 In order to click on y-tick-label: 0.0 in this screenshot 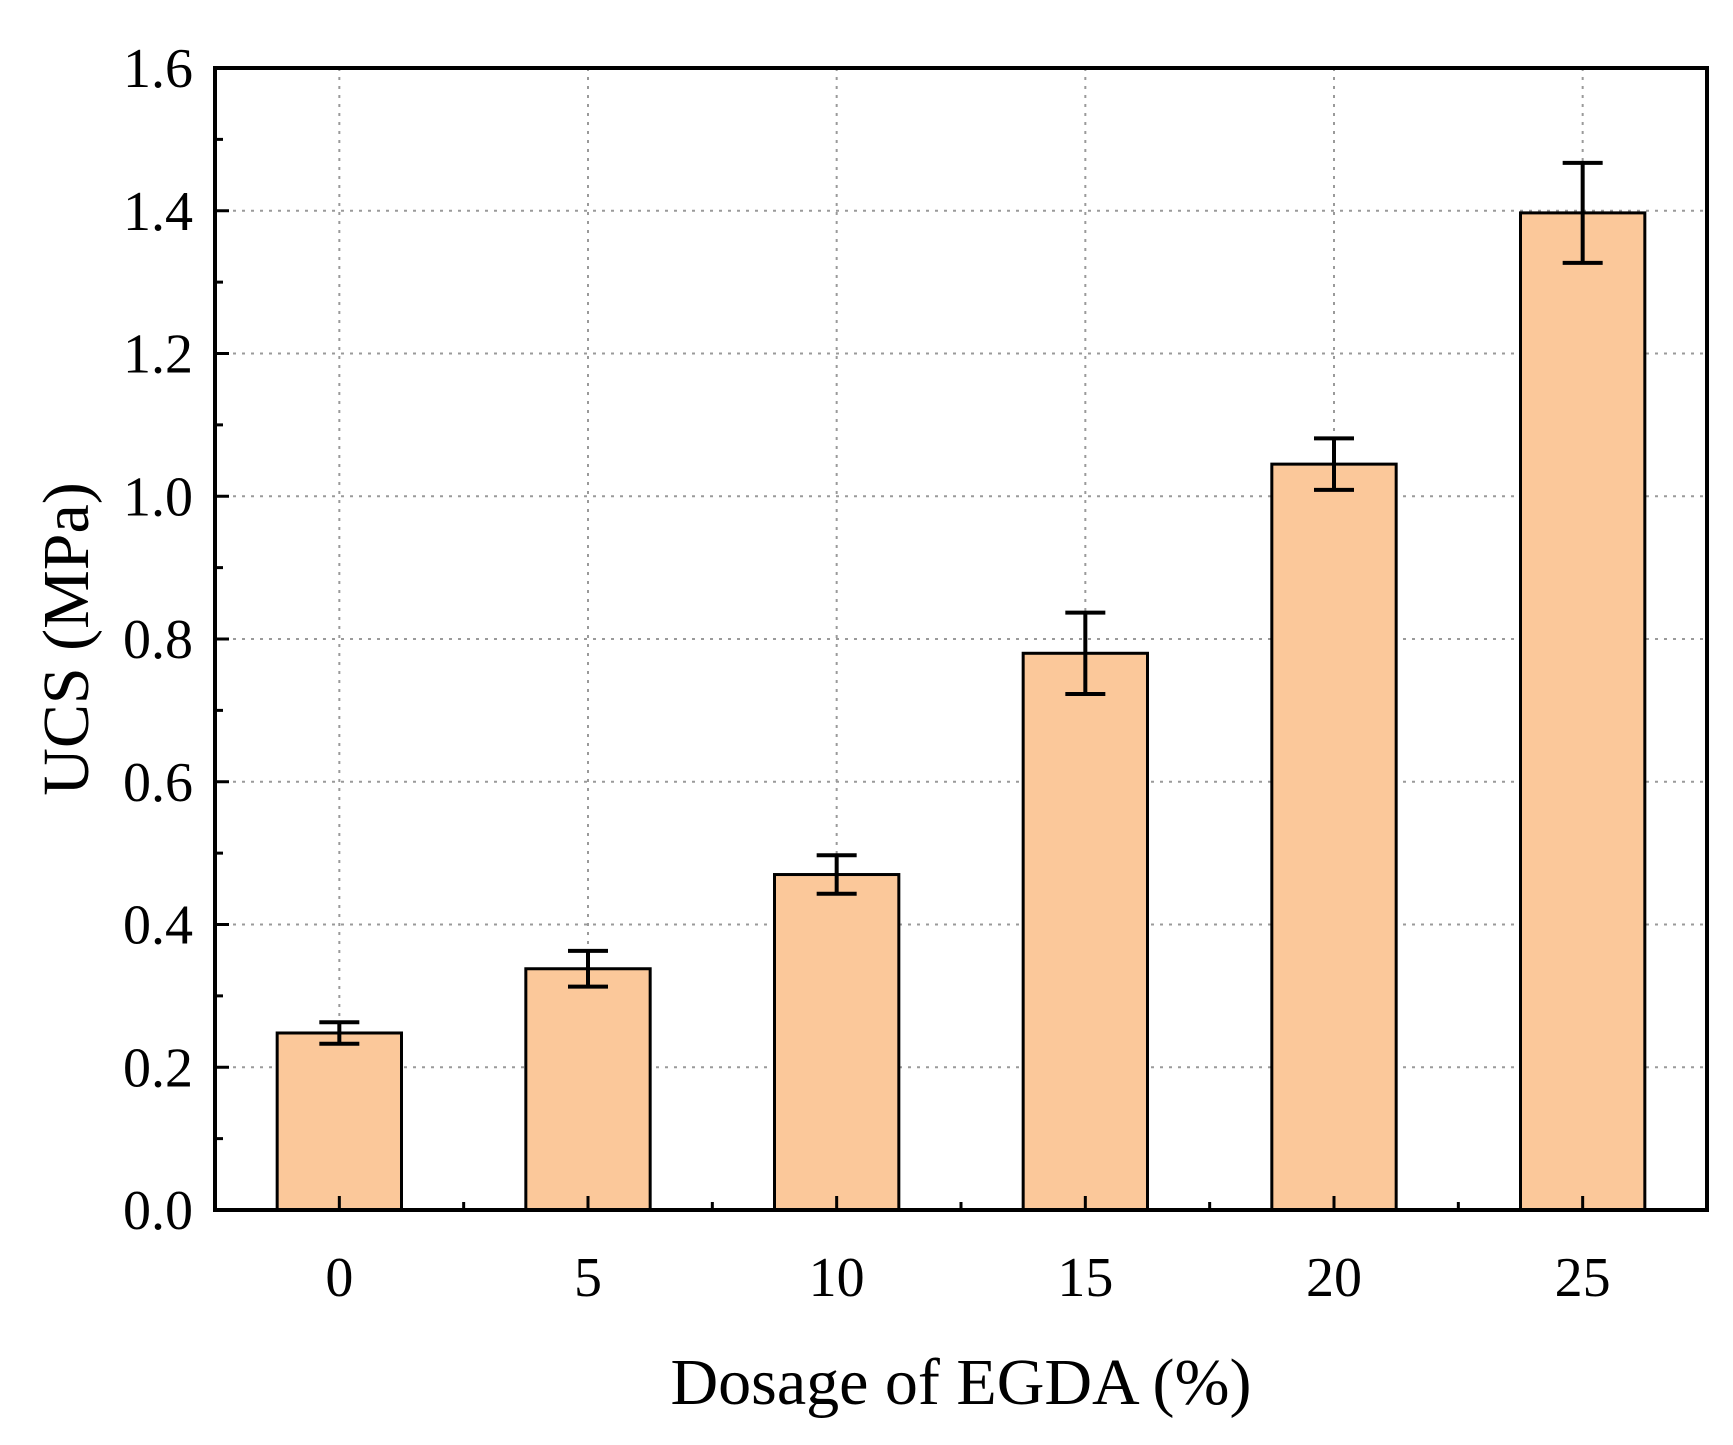, I will do `click(158, 1211)`.